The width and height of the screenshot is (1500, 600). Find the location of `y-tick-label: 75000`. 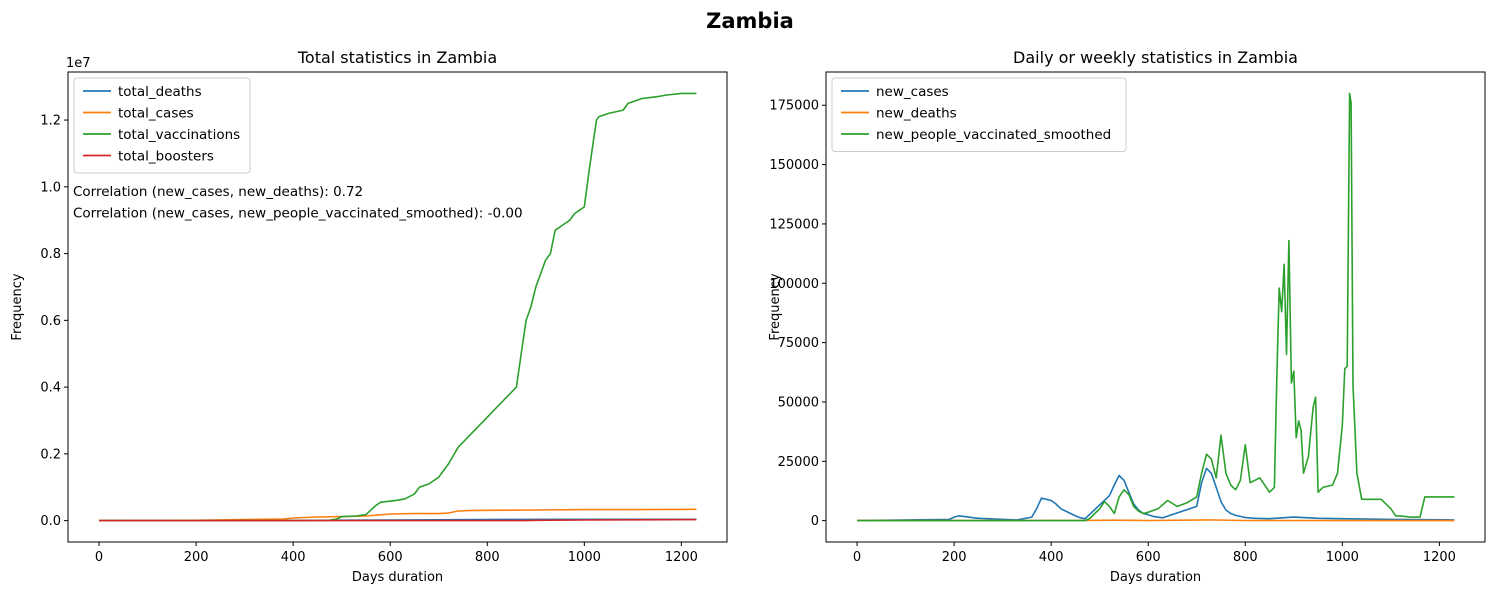

y-tick-label: 75000 is located at coordinates (798, 343).